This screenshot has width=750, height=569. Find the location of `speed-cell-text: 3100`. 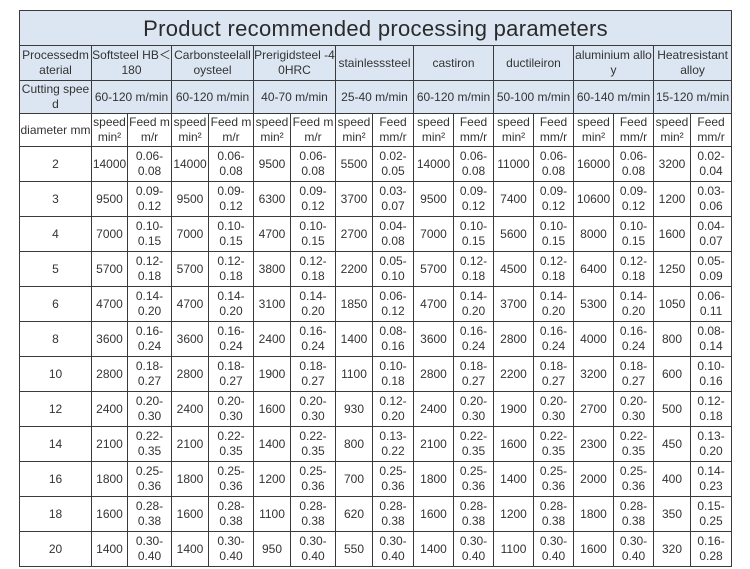

speed-cell-text: 3100 is located at coordinates (272, 303).